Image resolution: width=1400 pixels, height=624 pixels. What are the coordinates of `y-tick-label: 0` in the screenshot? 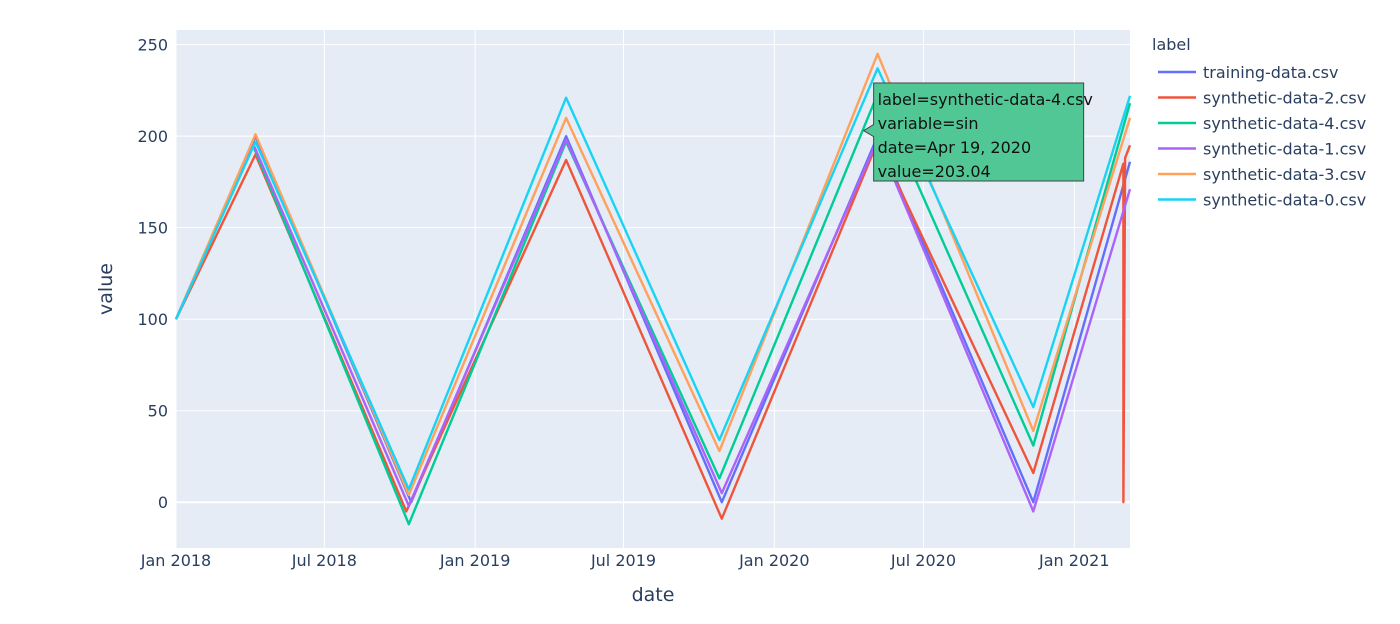 It's located at (163, 502).